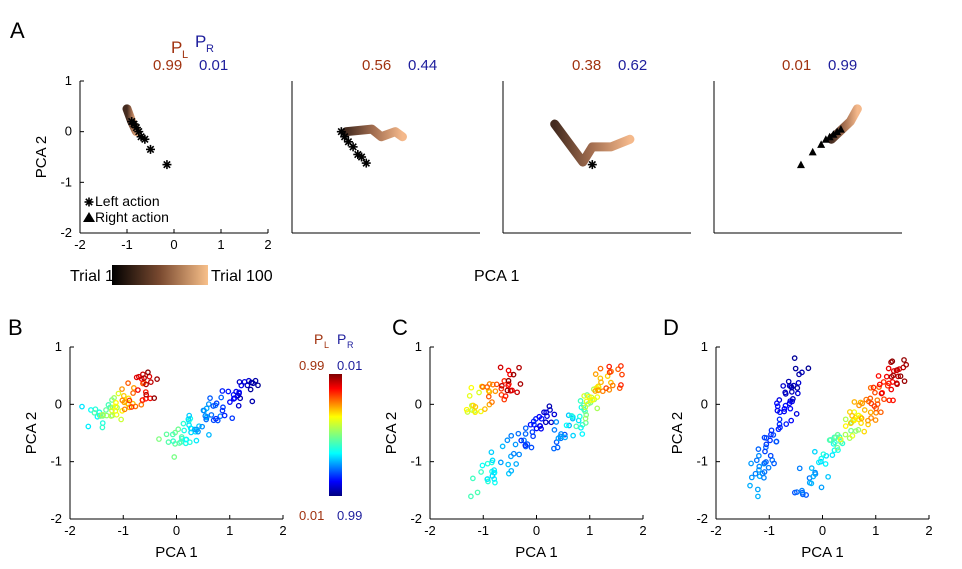 Image resolution: width=962 pixels, height=569 pixels. What do you see at coordinates (592, 165) in the screenshot?
I see `left-action-point` at bounding box center [592, 165].